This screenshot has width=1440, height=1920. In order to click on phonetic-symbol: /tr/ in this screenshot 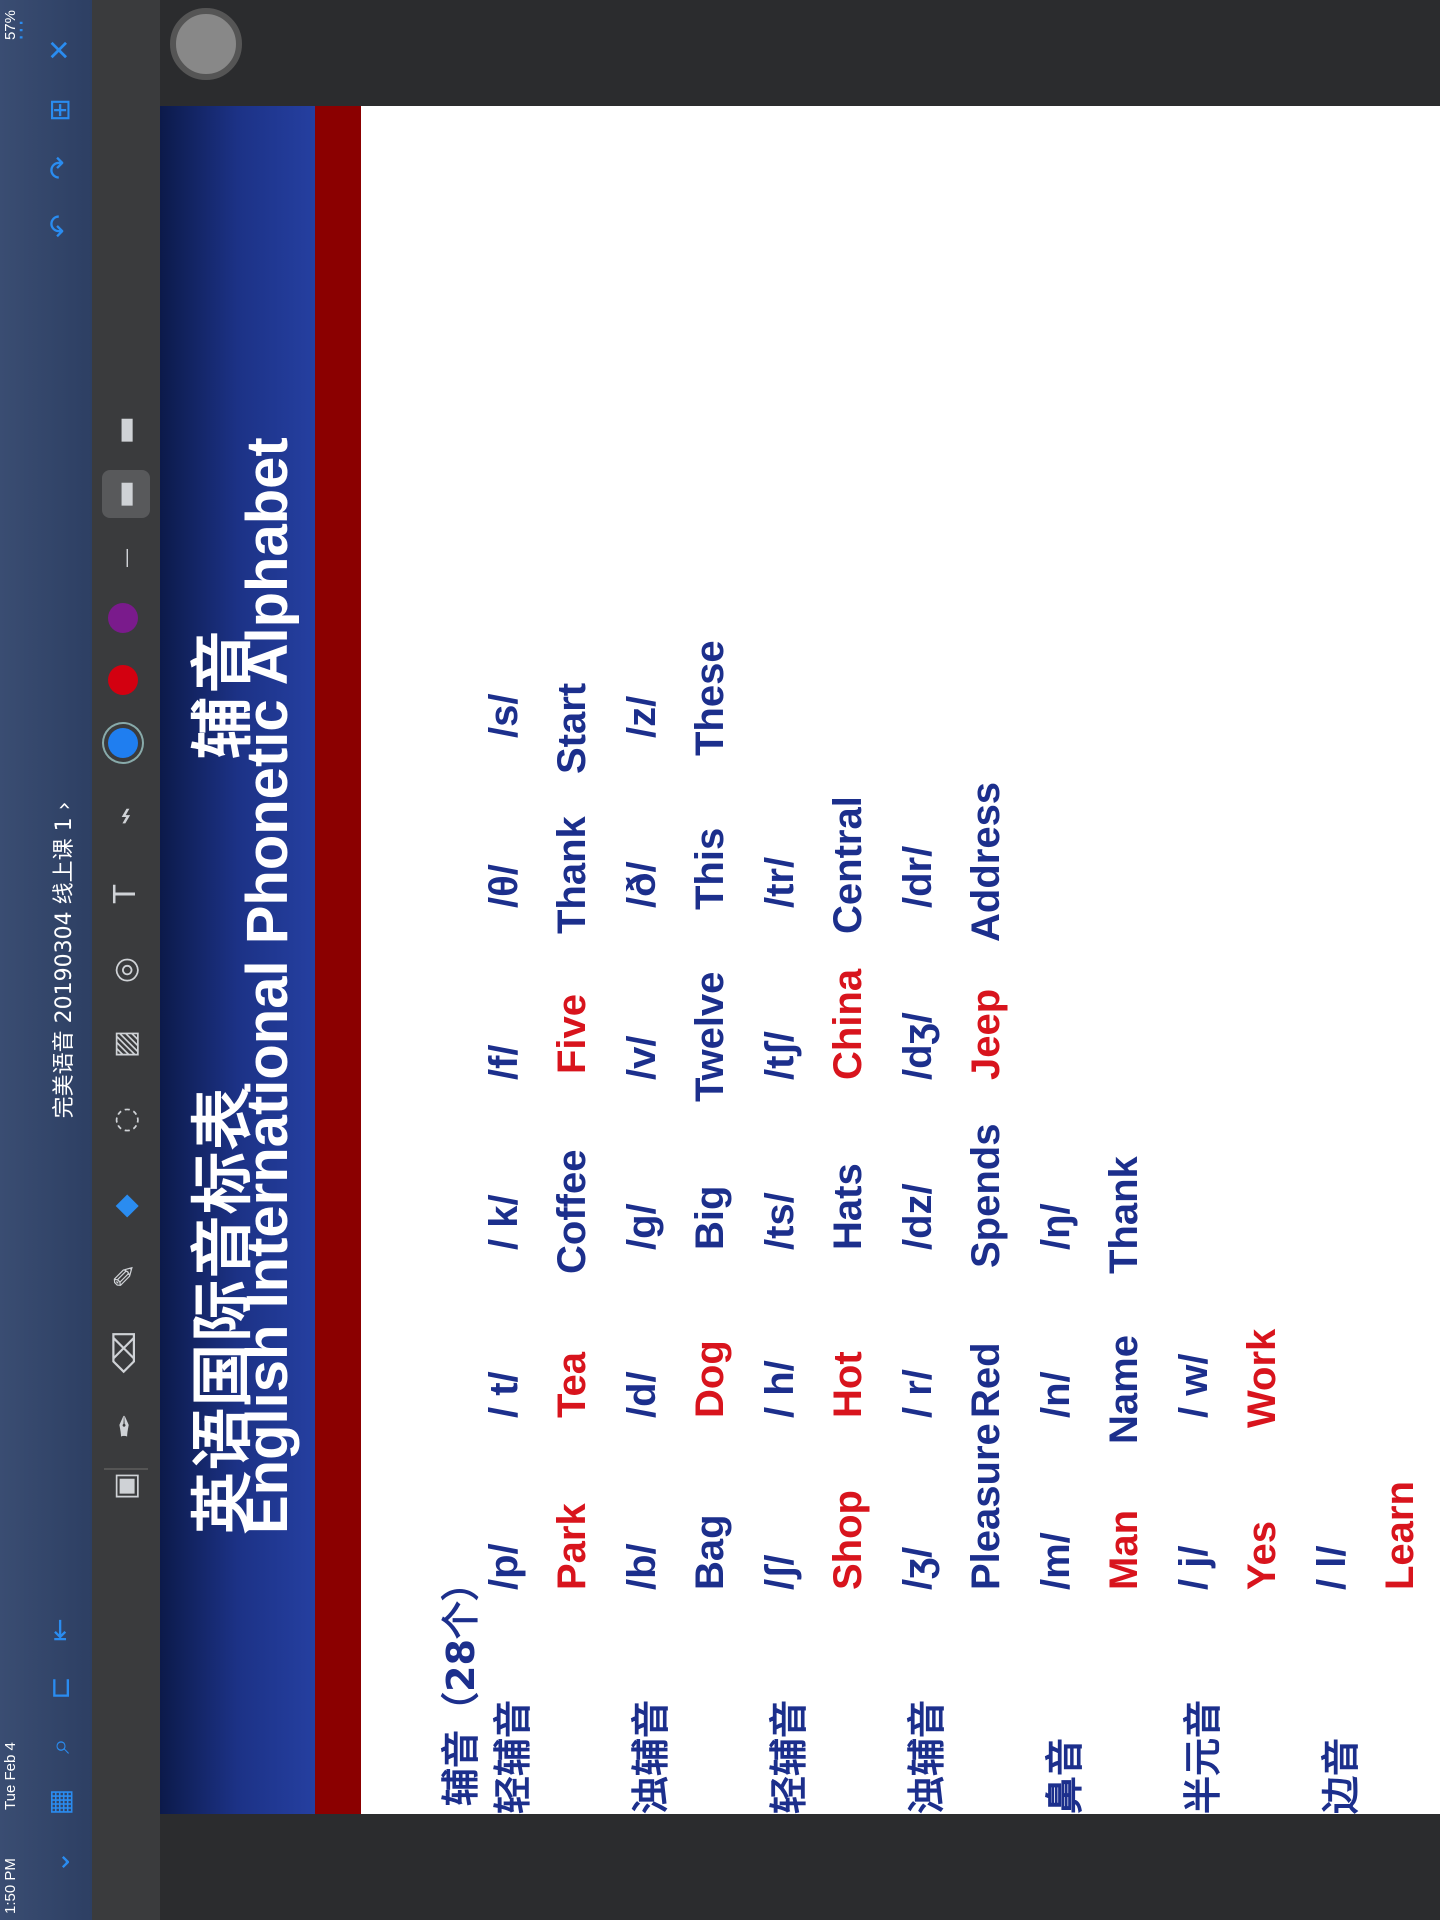, I will do `click(780, 882)`.